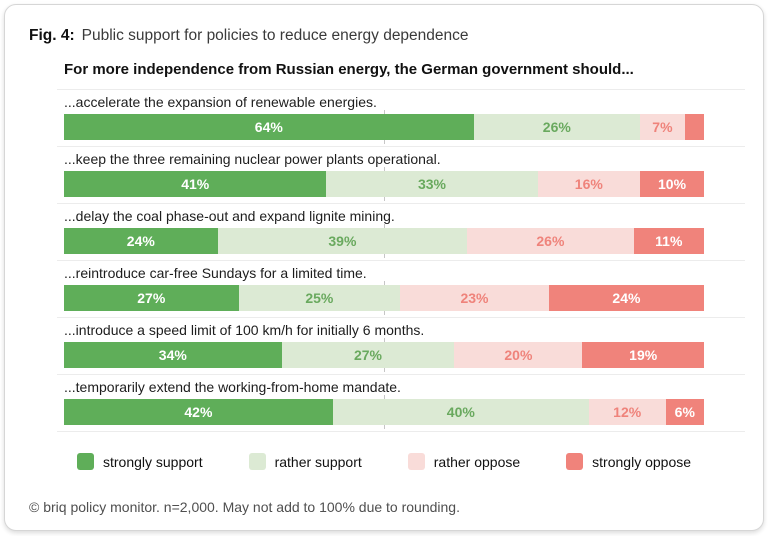 This screenshot has height=536, width=768. I want to click on bar-segment-rather_oppose: 26%, so click(550, 241).